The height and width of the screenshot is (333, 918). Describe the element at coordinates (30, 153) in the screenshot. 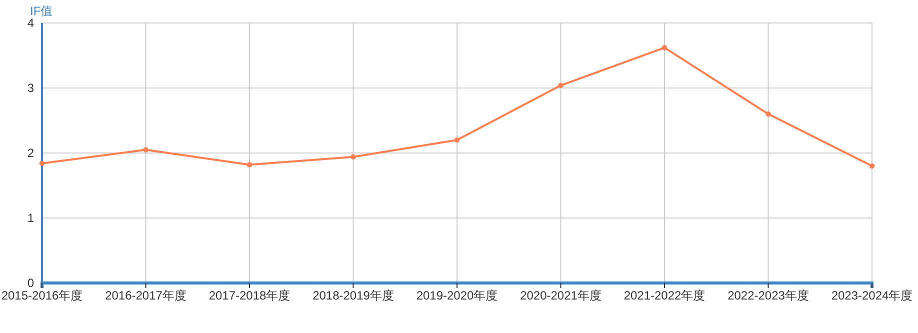

I see `y-tick-label: 2` at that location.